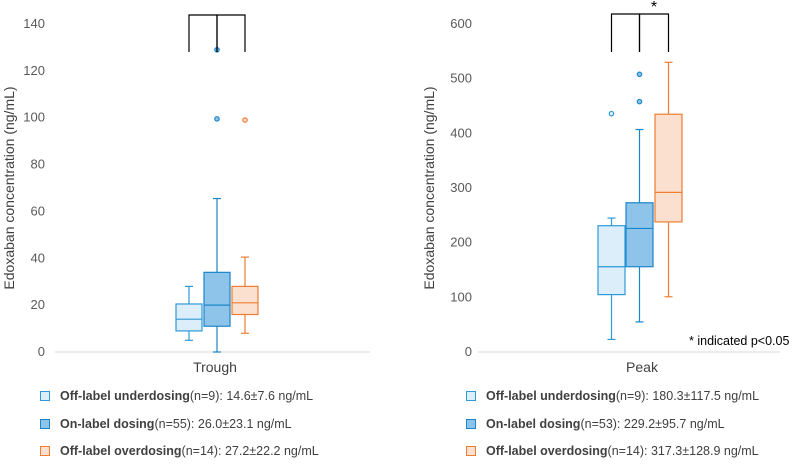 The height and width of the screenshot is (472, 809). I want to click on significance-star: *, so click(654, 8).